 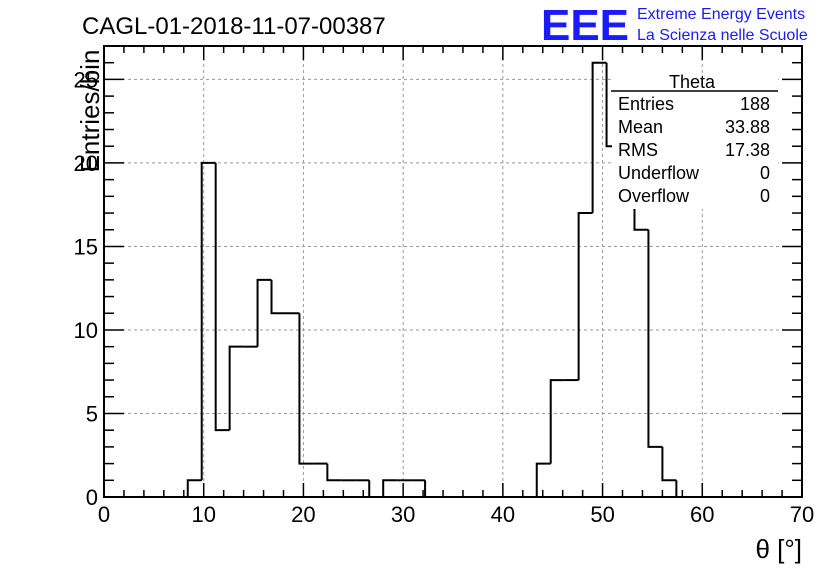 What do you see at coordinates (86, 246) in the screenshot?
I see `y-tick-label-15: 15` at bounding box center [86, 246].